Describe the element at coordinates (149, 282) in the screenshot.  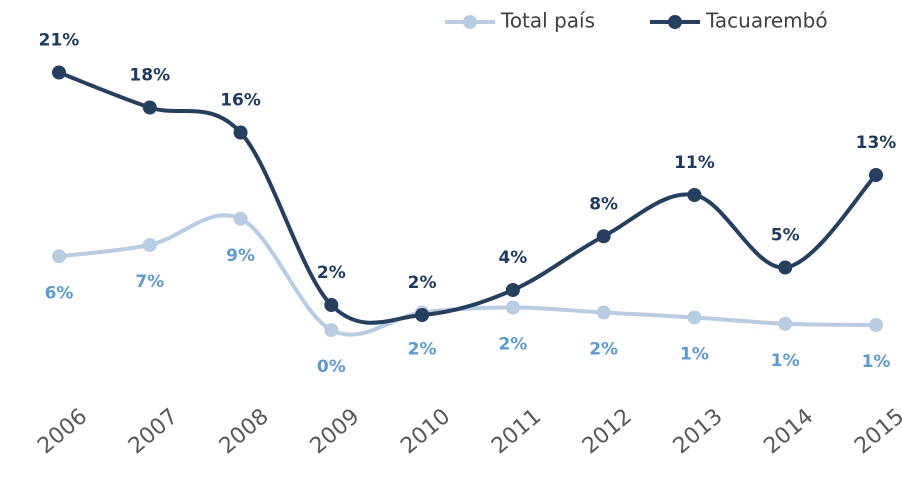
I see `data-label: 7%` at that location.